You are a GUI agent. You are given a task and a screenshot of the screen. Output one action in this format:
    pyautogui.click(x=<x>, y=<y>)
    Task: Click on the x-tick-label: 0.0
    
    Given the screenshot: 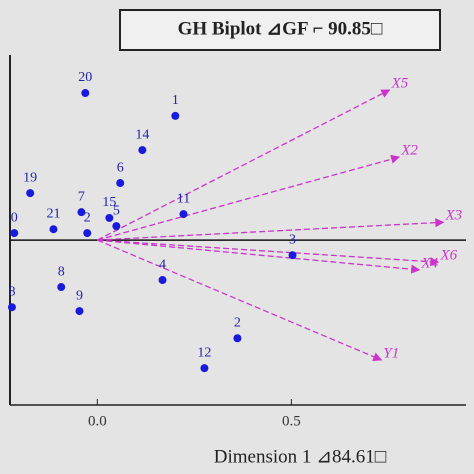 What is the action you would take?
    pyautogui.click(x=97, y=421)
    